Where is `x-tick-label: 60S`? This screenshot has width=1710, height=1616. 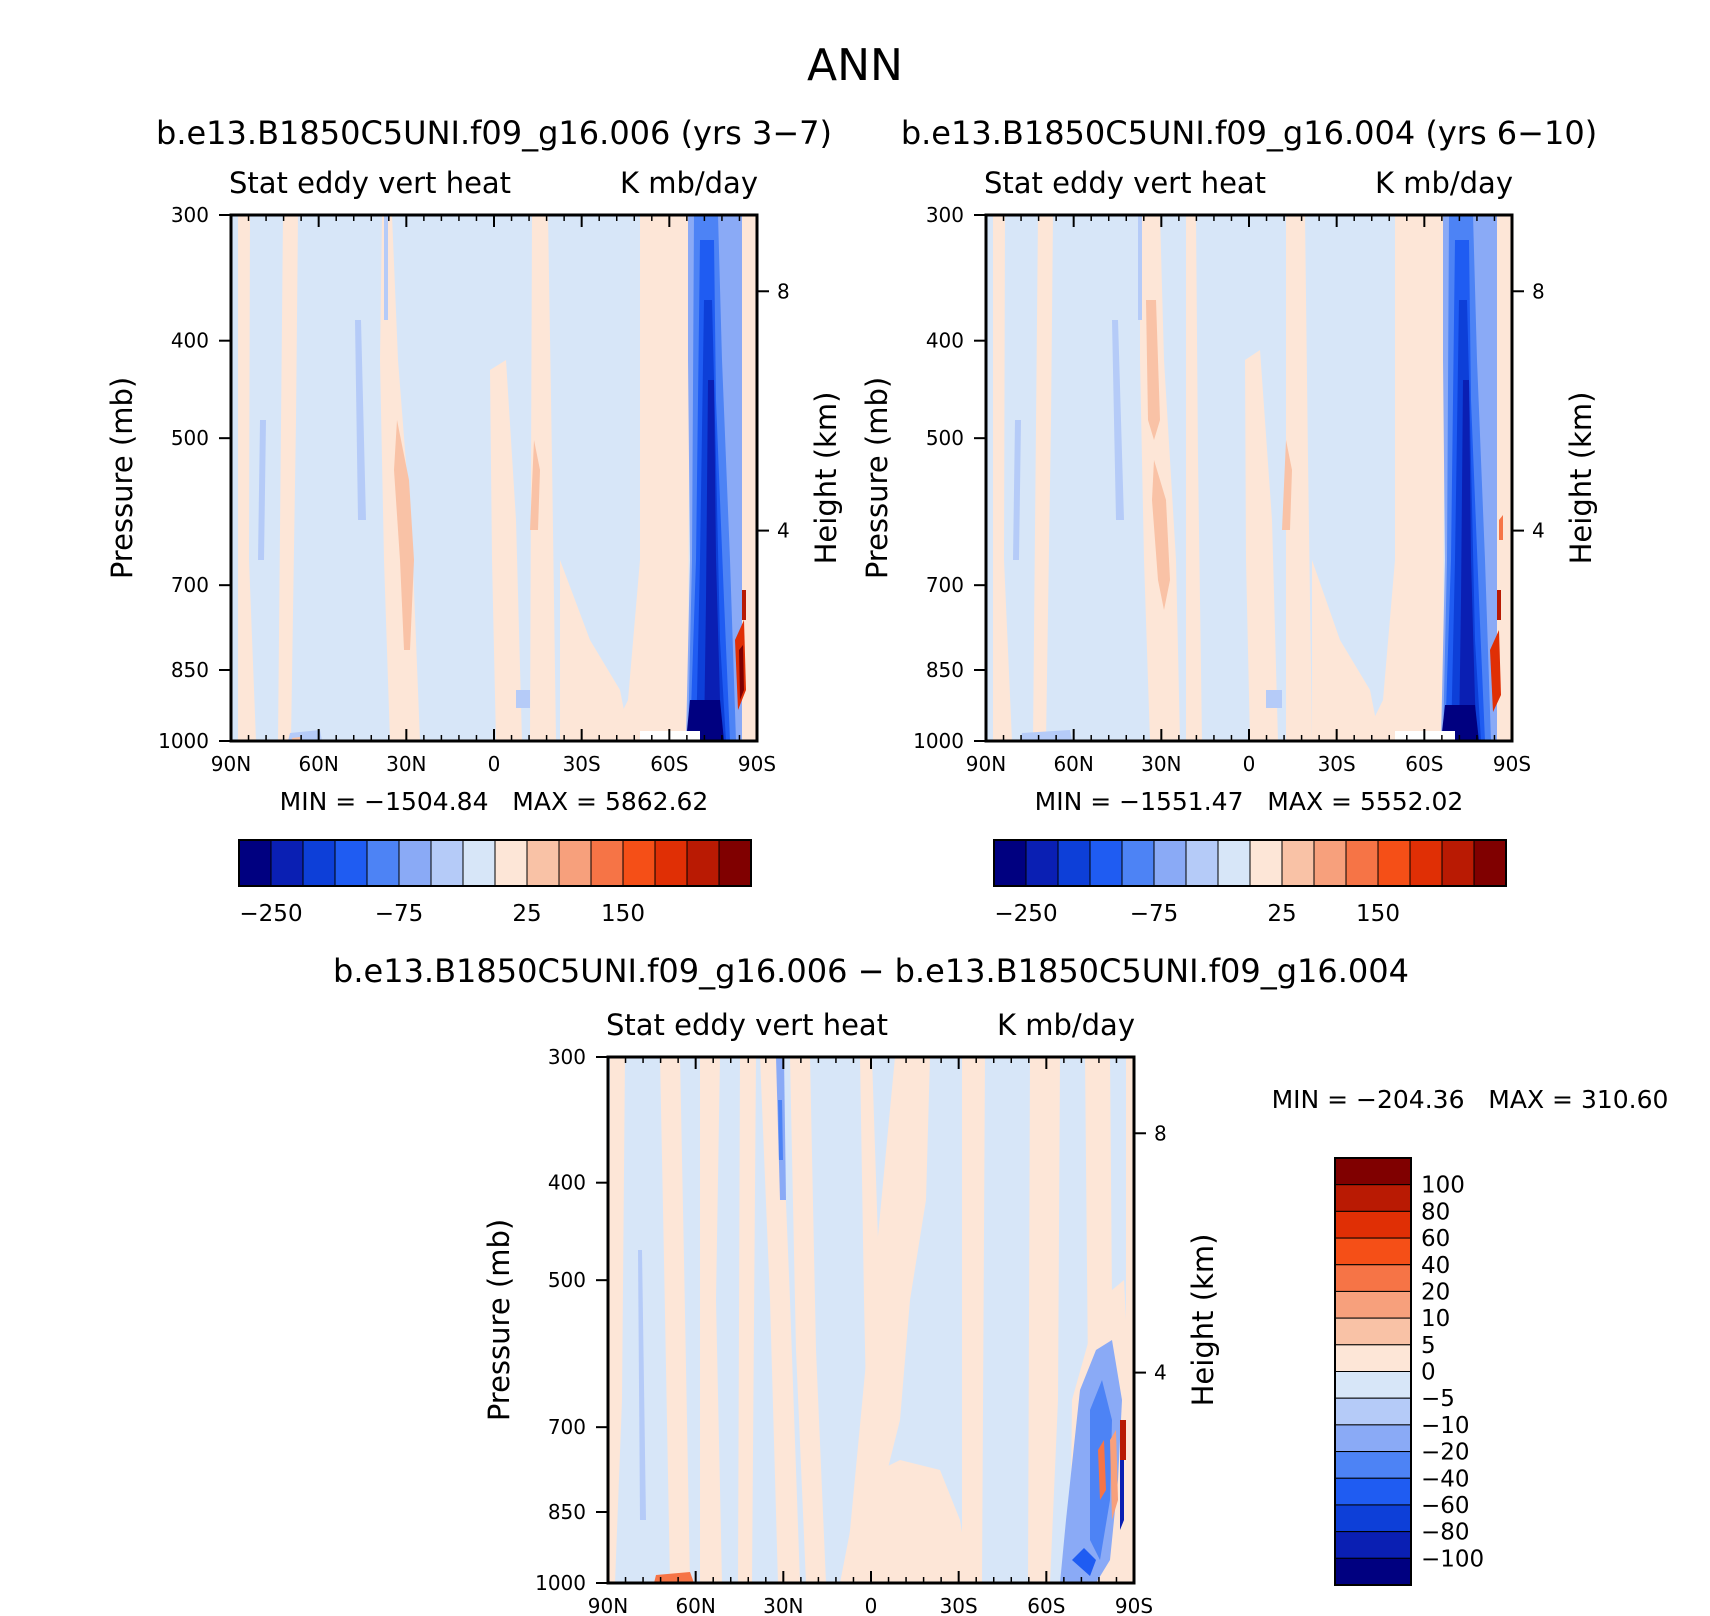
x-tick-label: 60S is located at coordinates (669, 764).